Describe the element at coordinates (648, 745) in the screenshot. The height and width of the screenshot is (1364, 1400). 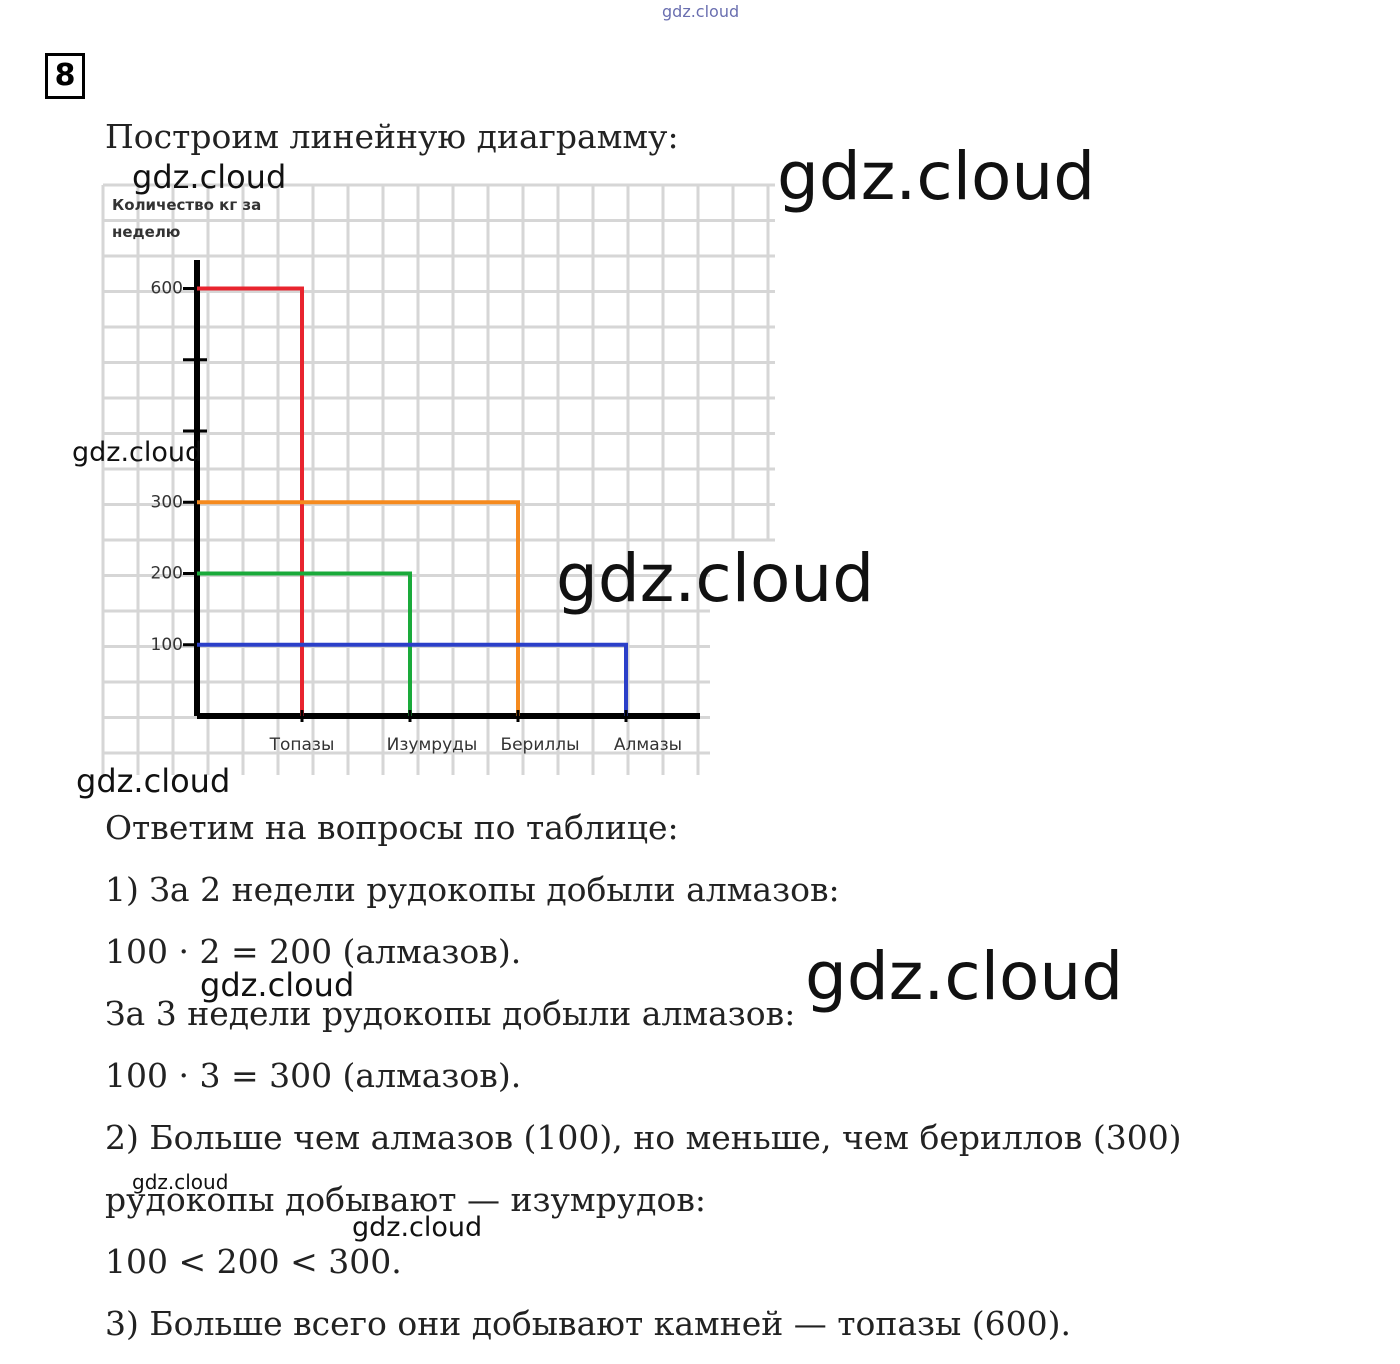
I see `x-tick-label: Алмазы` at that location.